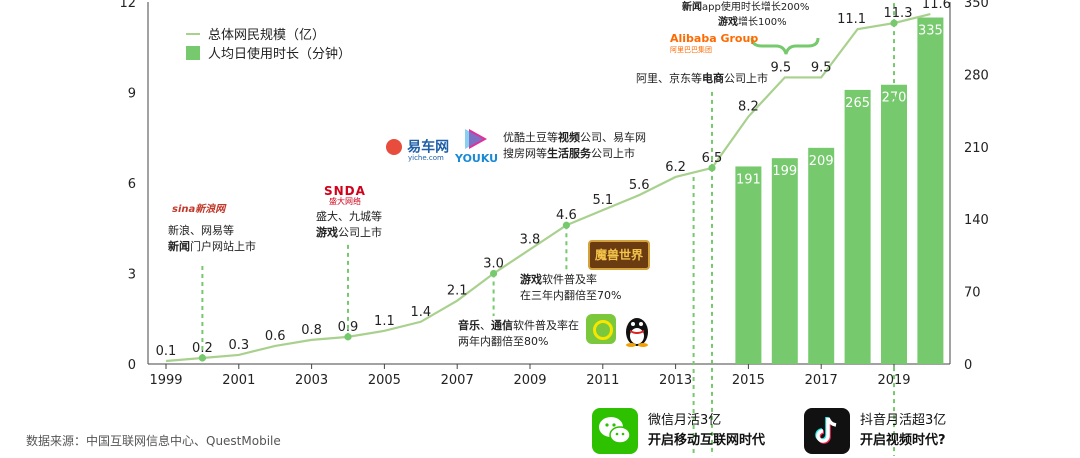  What do you see at coordinates (785, 46) in the screenshot?
I see `brace-shape` at bounding box center [785, 46].